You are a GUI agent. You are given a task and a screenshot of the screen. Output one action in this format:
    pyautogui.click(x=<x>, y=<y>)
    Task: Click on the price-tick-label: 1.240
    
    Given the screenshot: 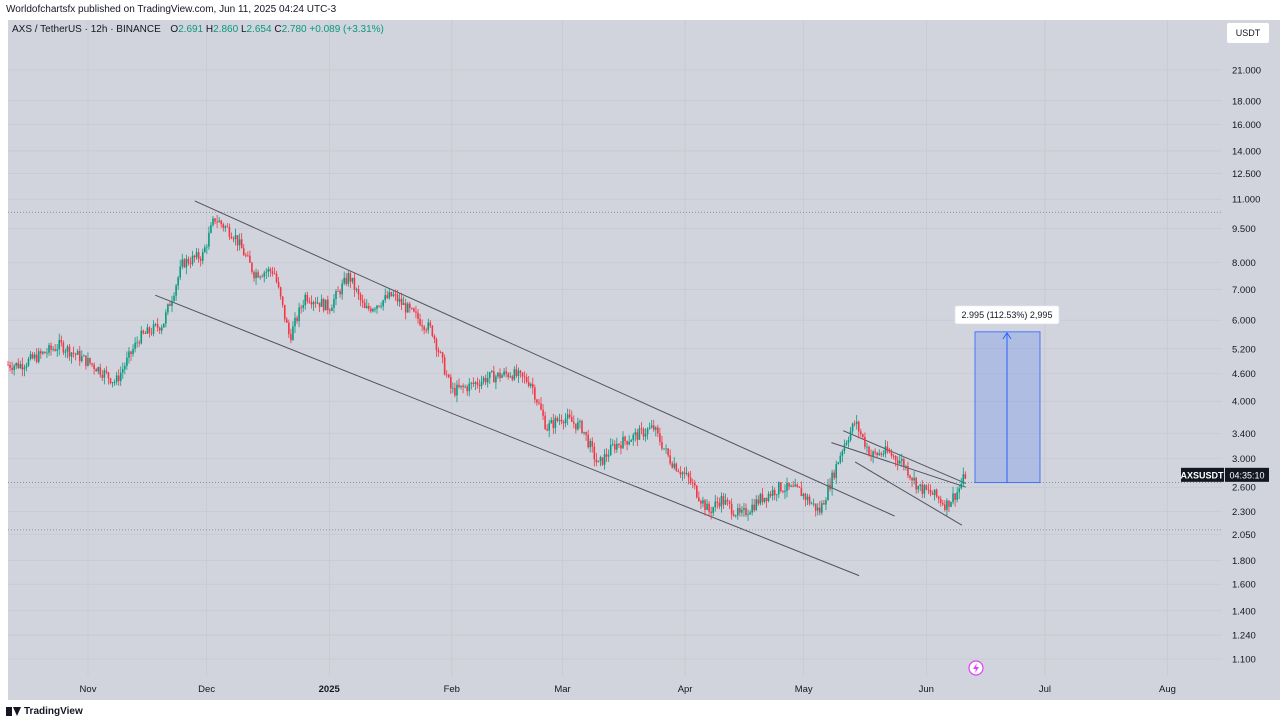 What is the action you would take?
    pyautogui.click(x=1244, y=636)
    